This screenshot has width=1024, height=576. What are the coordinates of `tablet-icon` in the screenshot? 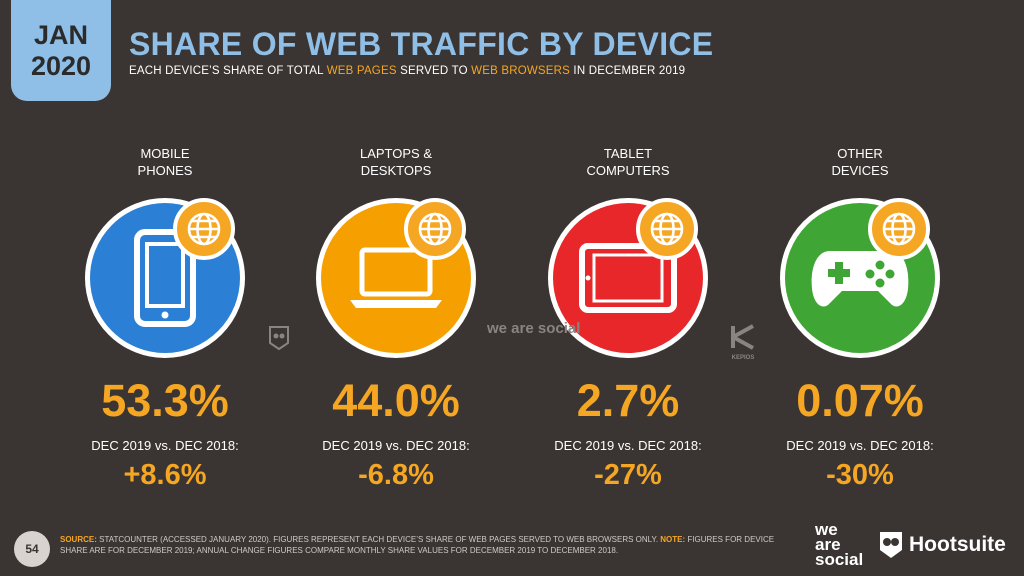 It's located at (628, 278).